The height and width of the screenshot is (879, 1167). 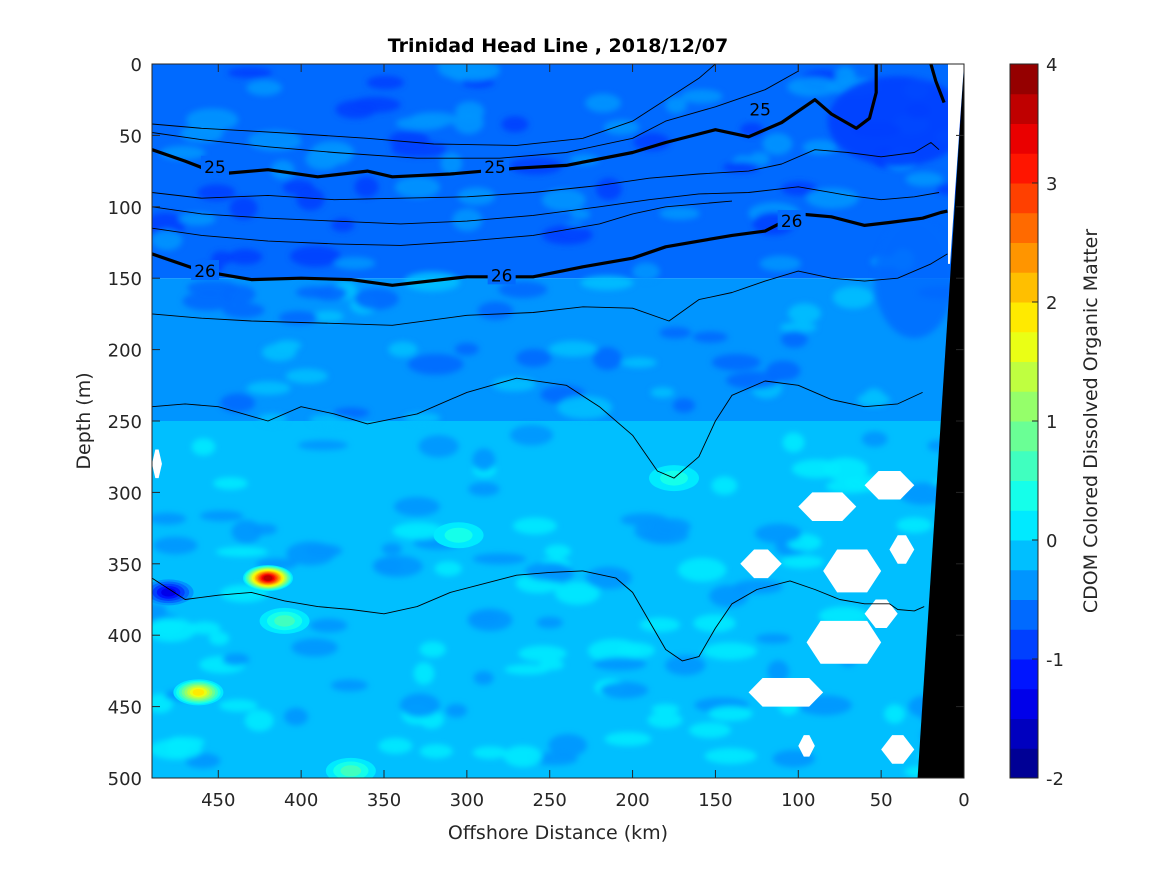 What do you see at coordinates (125, 636) in the screenshot?
I see `y-tick-label: 400` at bounding box center [125, 636].